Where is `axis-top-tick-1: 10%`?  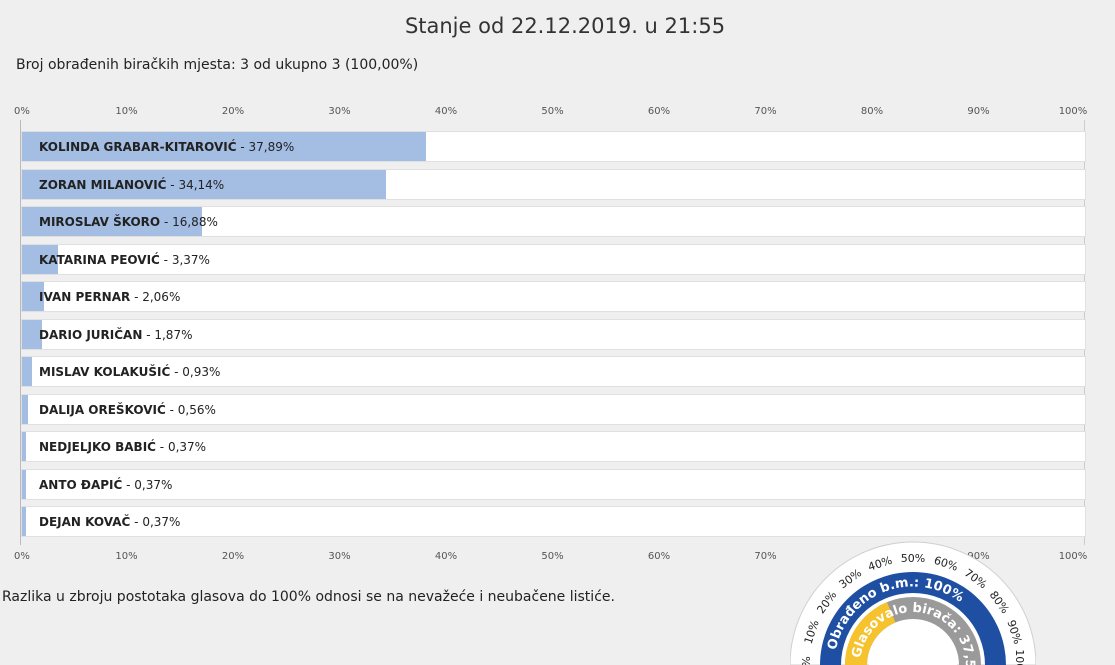
axis-top-tick-1: 10% is located at coordinates (126, 111).